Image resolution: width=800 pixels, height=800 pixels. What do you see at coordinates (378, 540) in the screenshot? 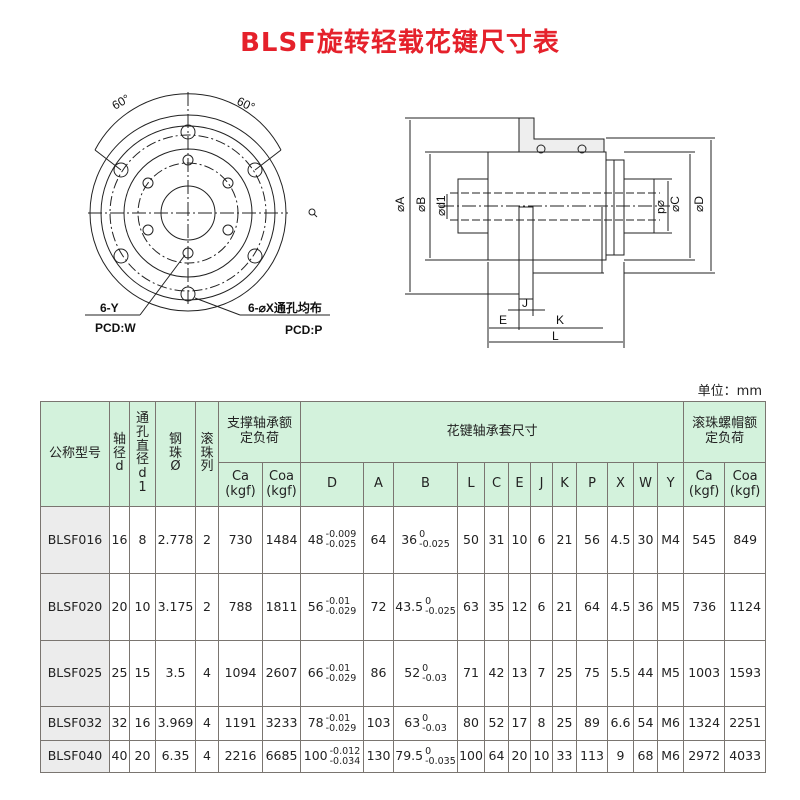
I see `cell-A: 64` at bounding box center [378, 540].